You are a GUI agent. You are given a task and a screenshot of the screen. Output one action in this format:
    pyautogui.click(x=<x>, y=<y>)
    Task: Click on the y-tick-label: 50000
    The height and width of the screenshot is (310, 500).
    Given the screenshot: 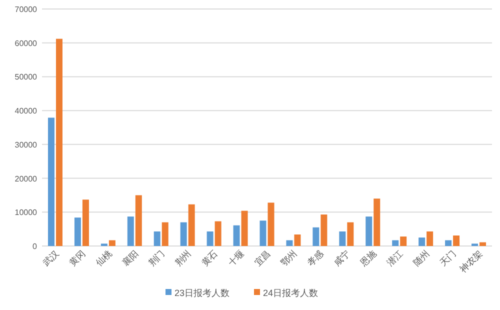 What is the action you would take?
    pyautogui.click(x=26, y=77)
    